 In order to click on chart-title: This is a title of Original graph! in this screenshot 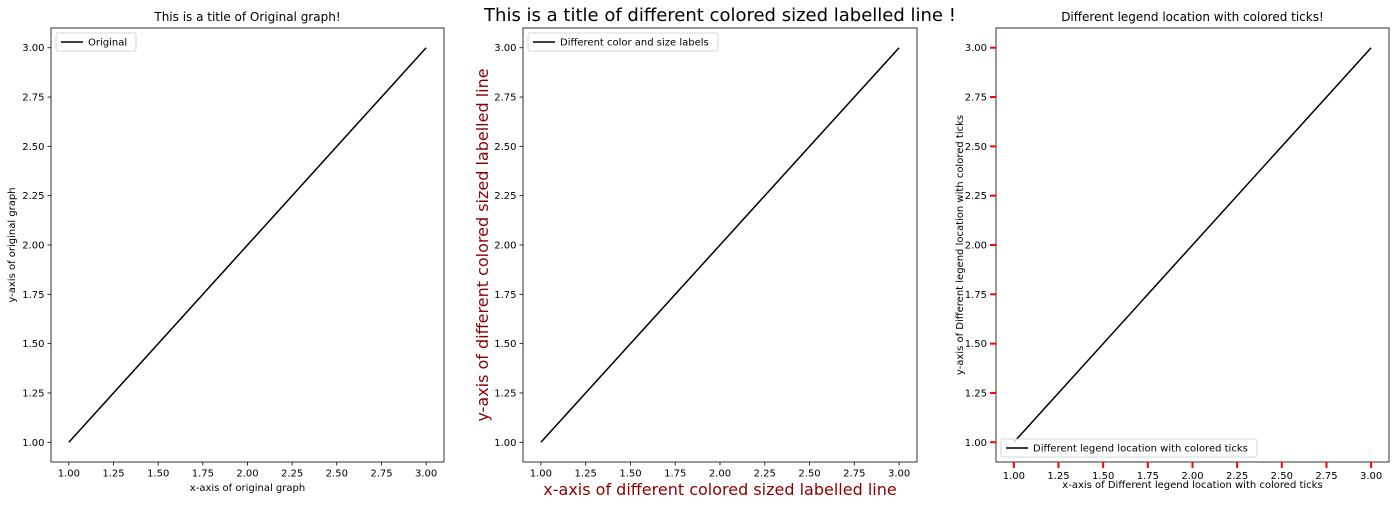, I will do `click(246, 17)`.